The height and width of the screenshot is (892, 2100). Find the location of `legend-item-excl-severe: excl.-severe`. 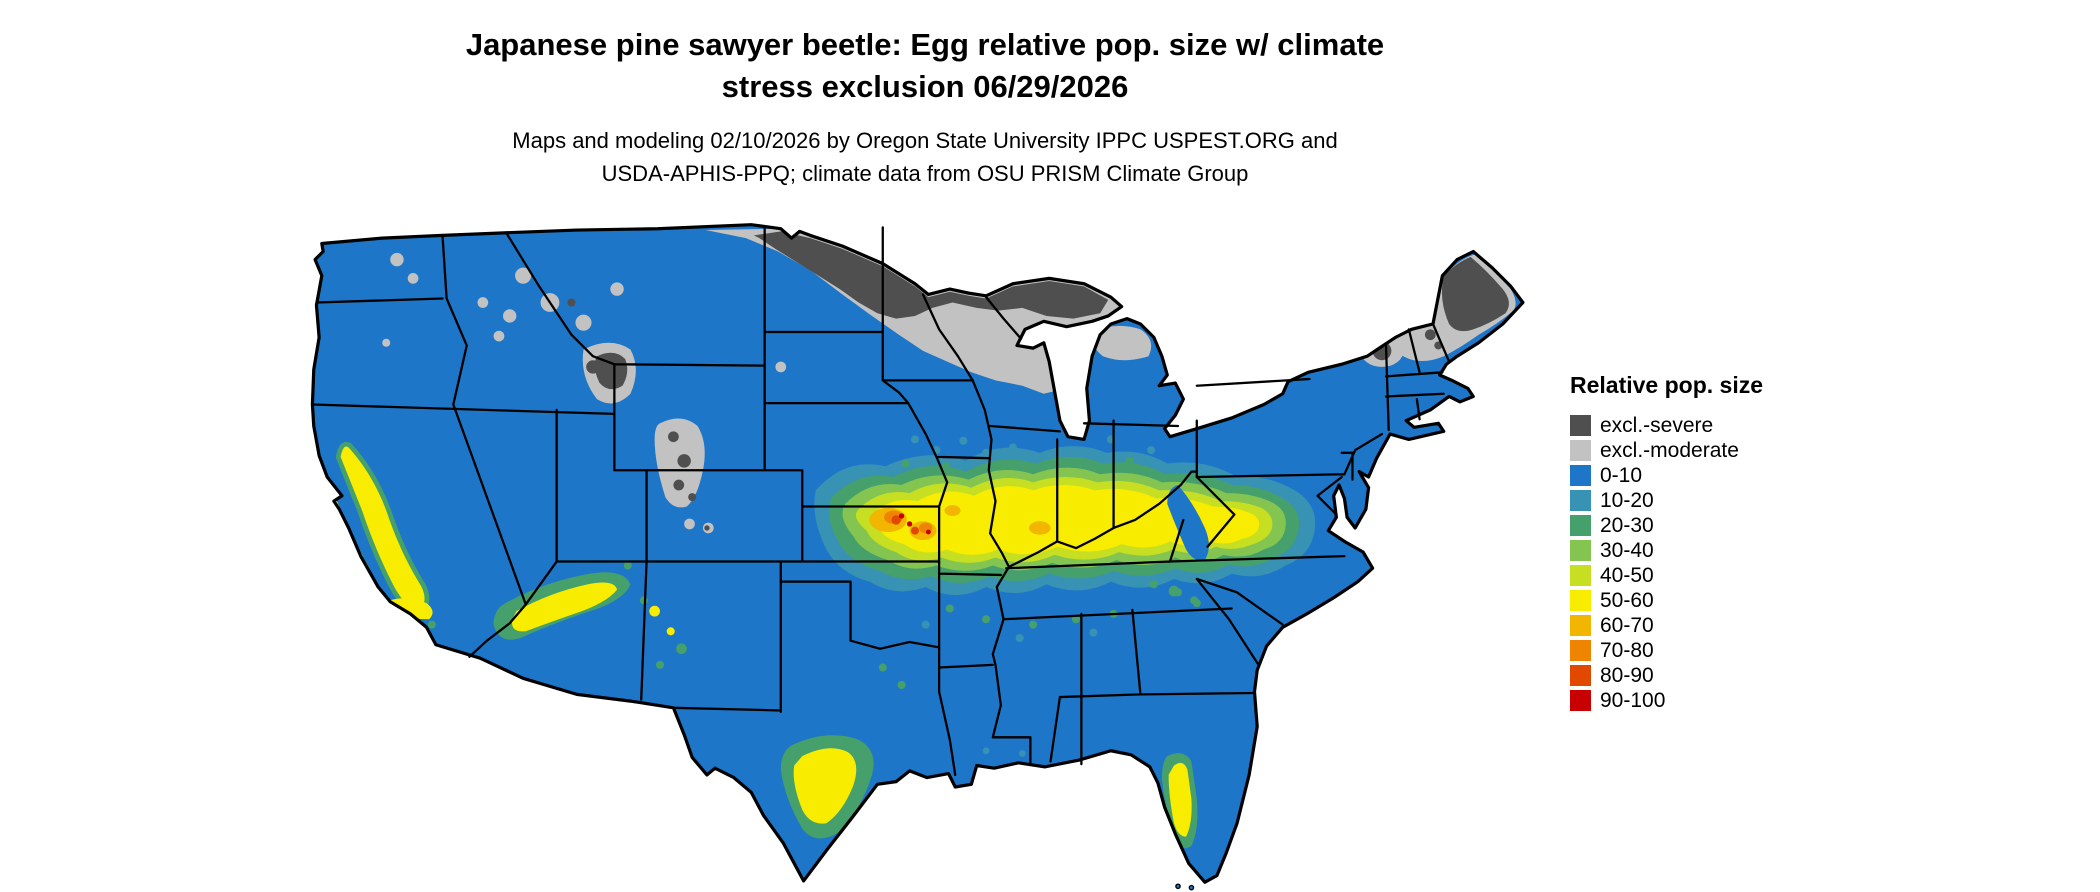

legend-item-excl-severe: excl.-severe is located at coordinates (1710, 425).